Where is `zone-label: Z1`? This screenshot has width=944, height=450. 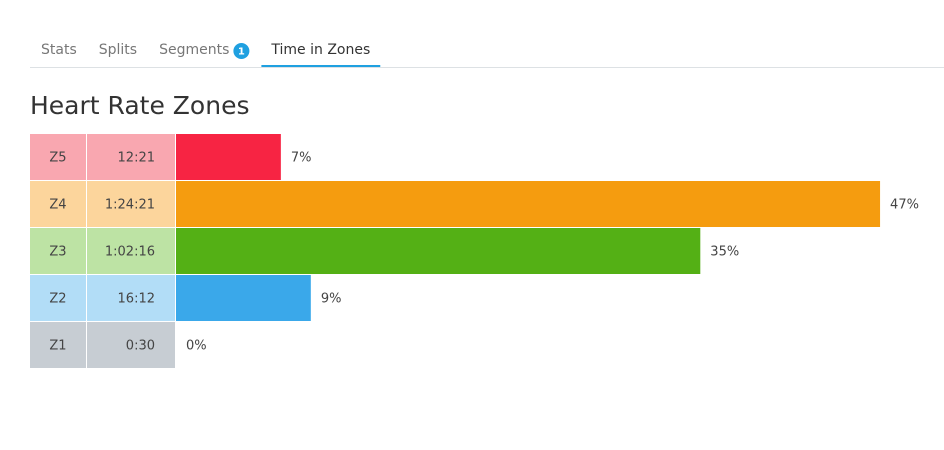
zone-label: Z1 is located at coordinates (57, 346).